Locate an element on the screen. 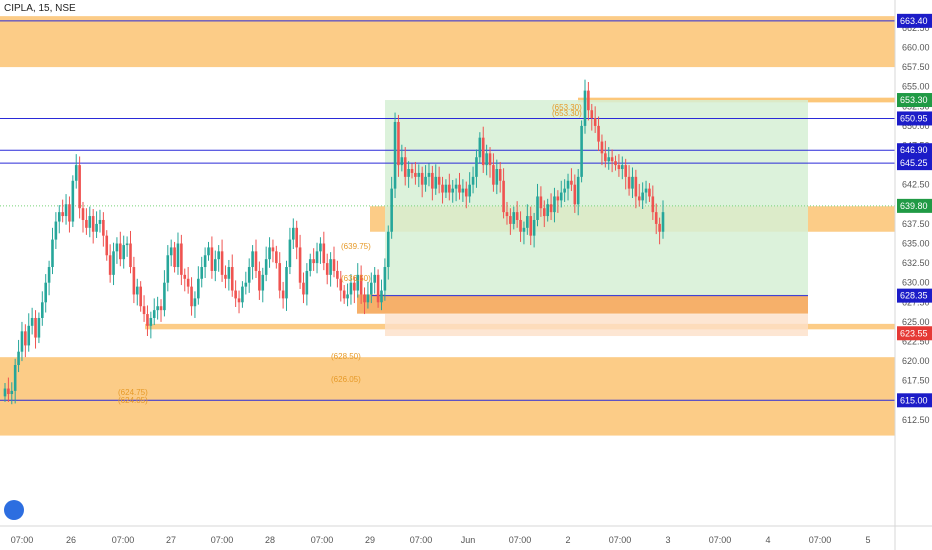 This screenshot has width=932, height=550. level-label: 663.40 is located at coordinates (914, 21).